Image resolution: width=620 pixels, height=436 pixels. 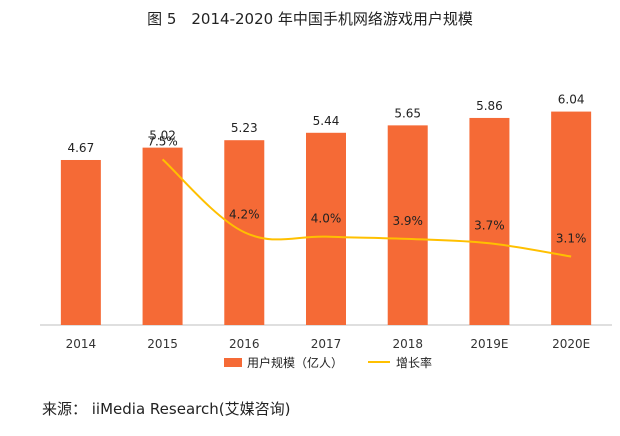 I want to click on bar-label-2015: 5.02, so click(x=162, y=136).